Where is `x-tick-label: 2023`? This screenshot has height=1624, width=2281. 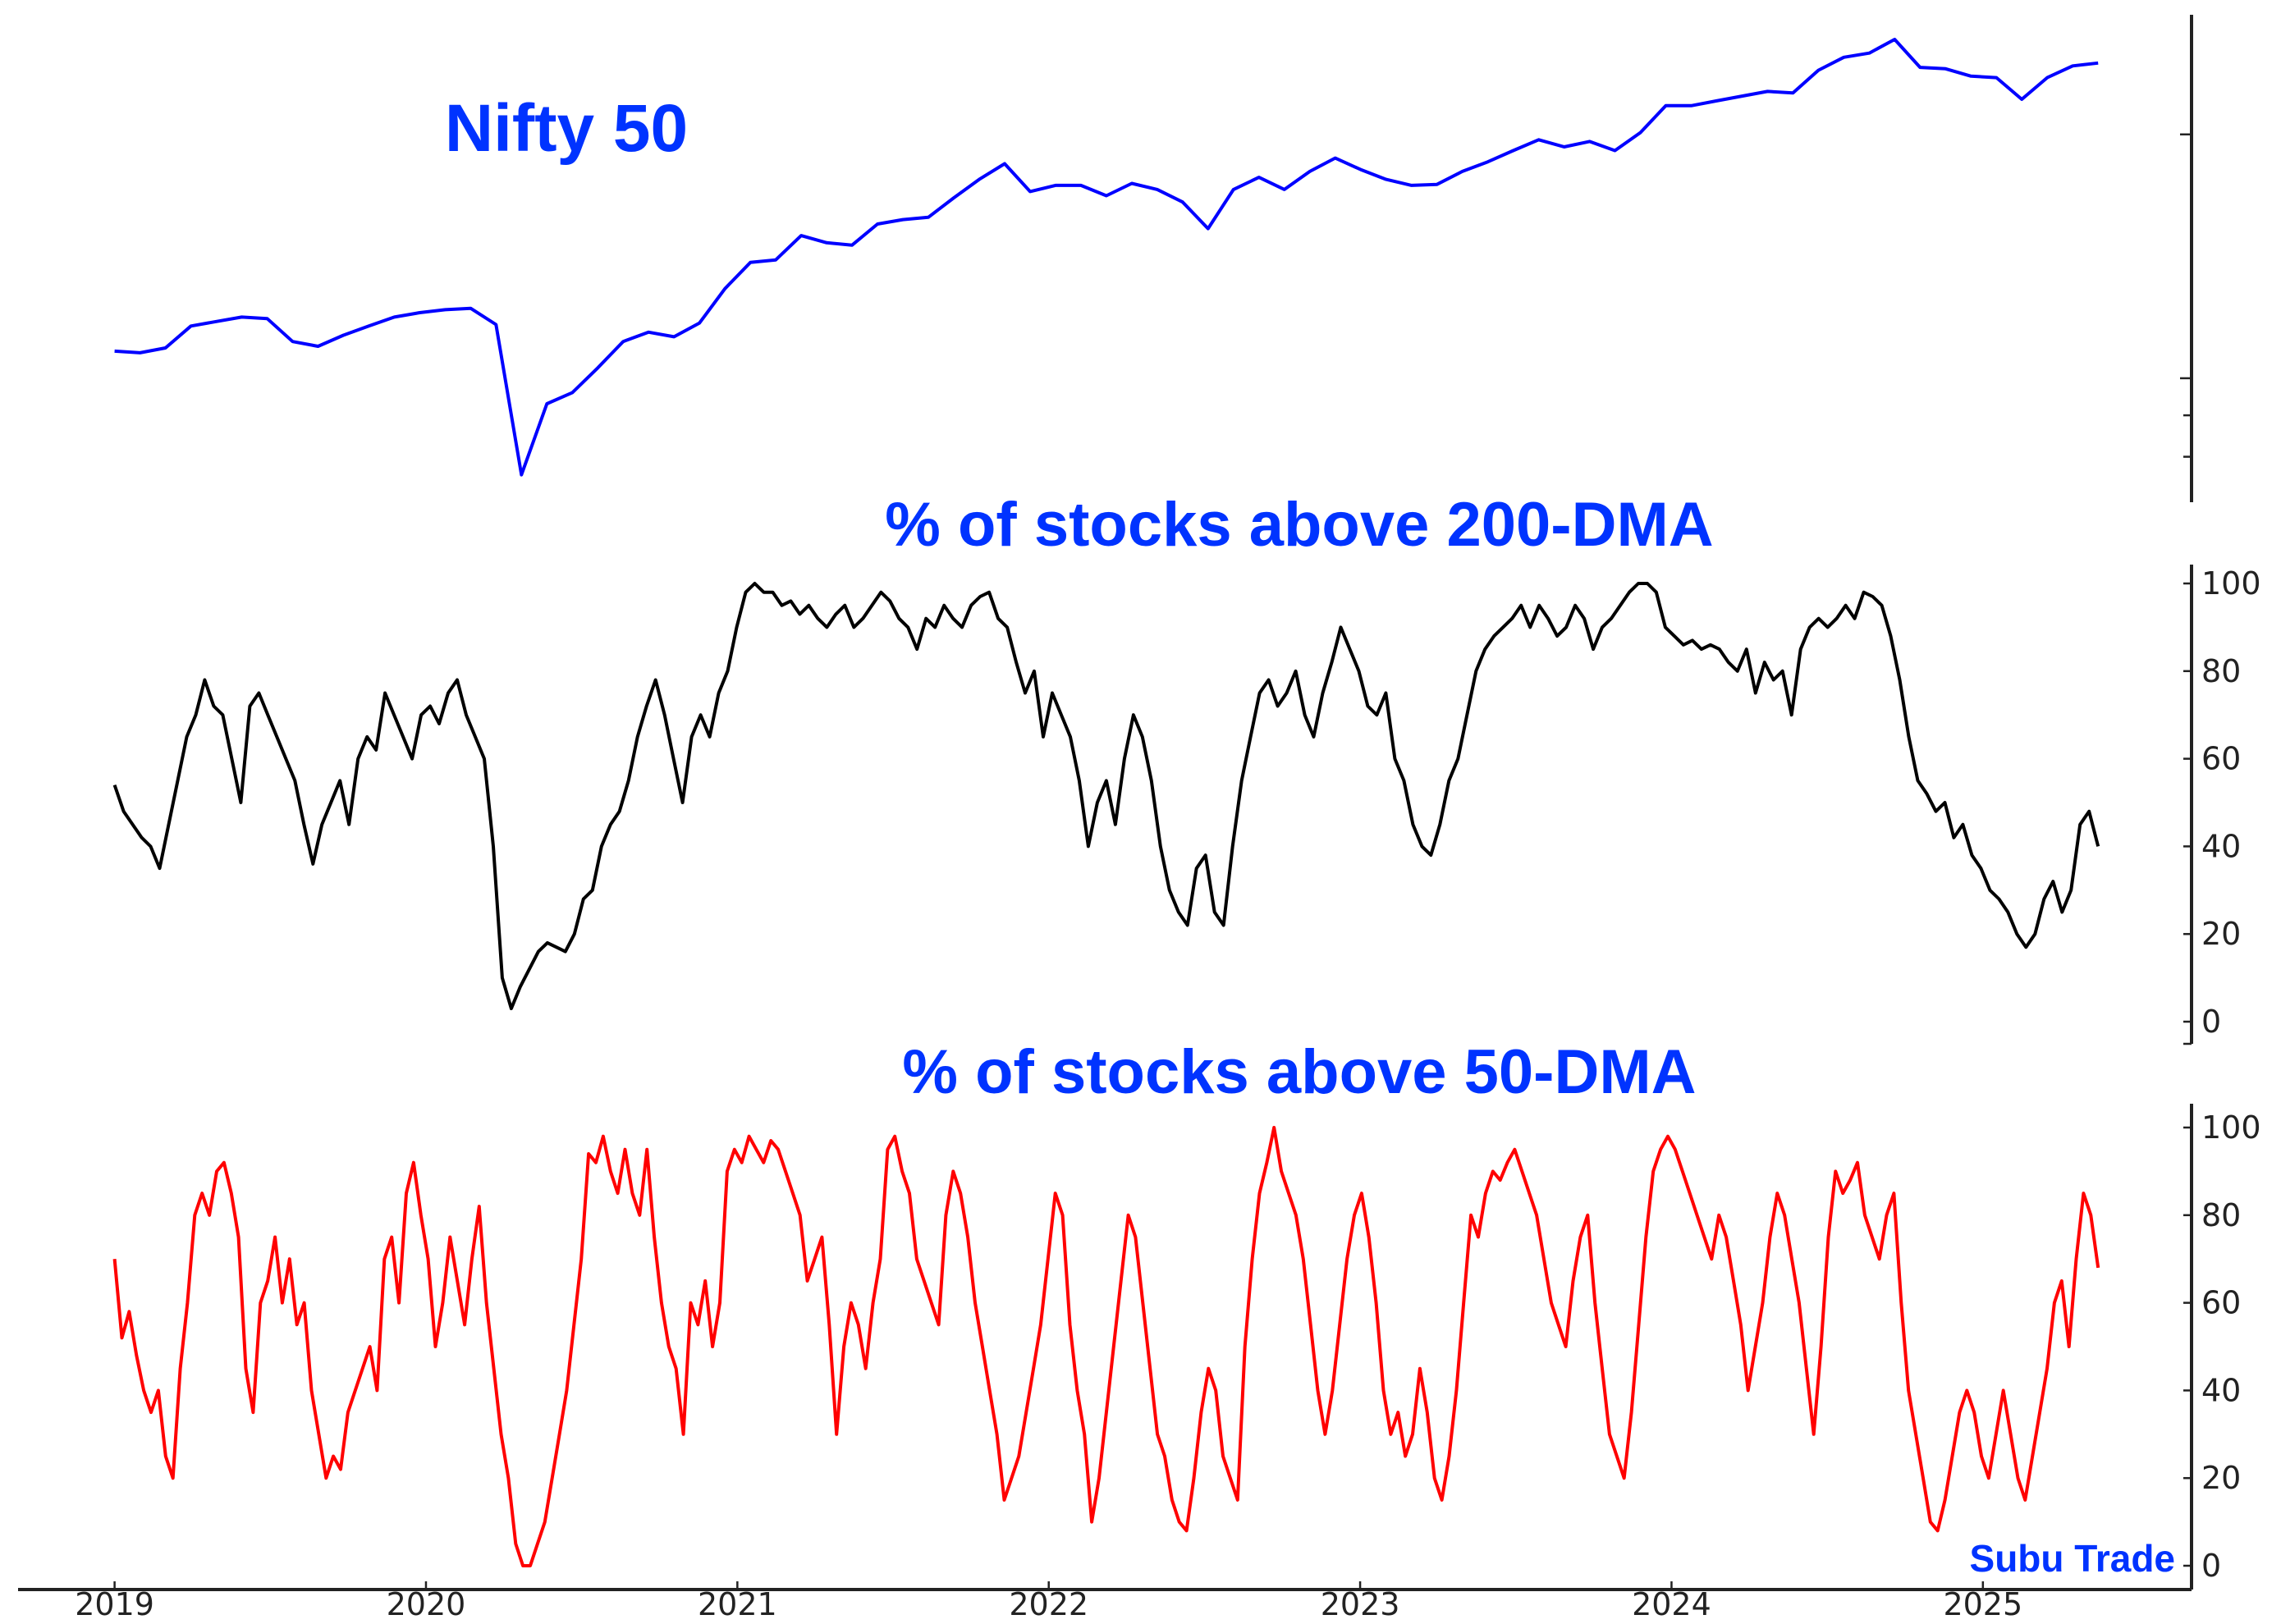 x-tick-label: 2023 is located at coordinates (1360, 1604).